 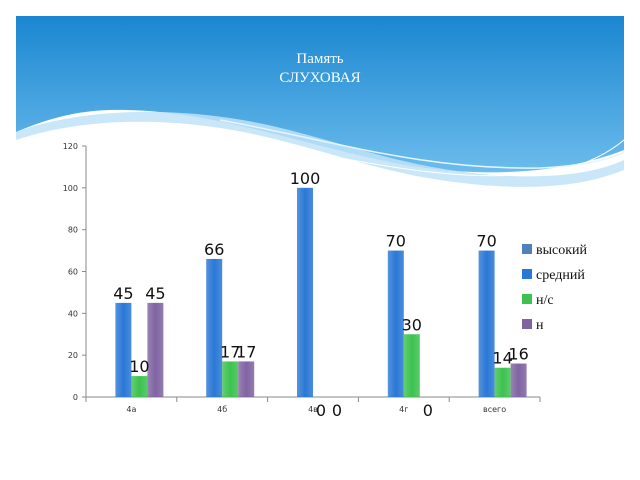 What do you see at coordinates (139, 386) in the screenshot?
I see `bar-н/с-4а` at bounding box center [139, 386].